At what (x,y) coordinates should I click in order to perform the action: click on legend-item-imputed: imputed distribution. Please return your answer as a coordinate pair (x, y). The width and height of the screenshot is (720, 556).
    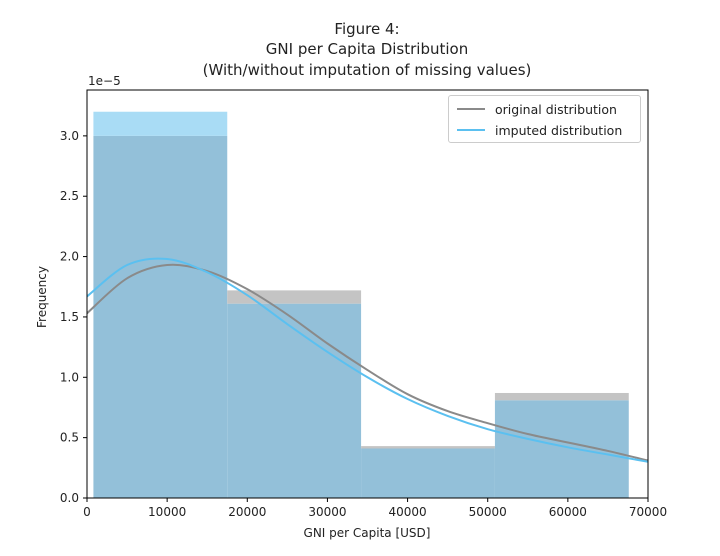
    Looking at the image, I should click on (539, 130).